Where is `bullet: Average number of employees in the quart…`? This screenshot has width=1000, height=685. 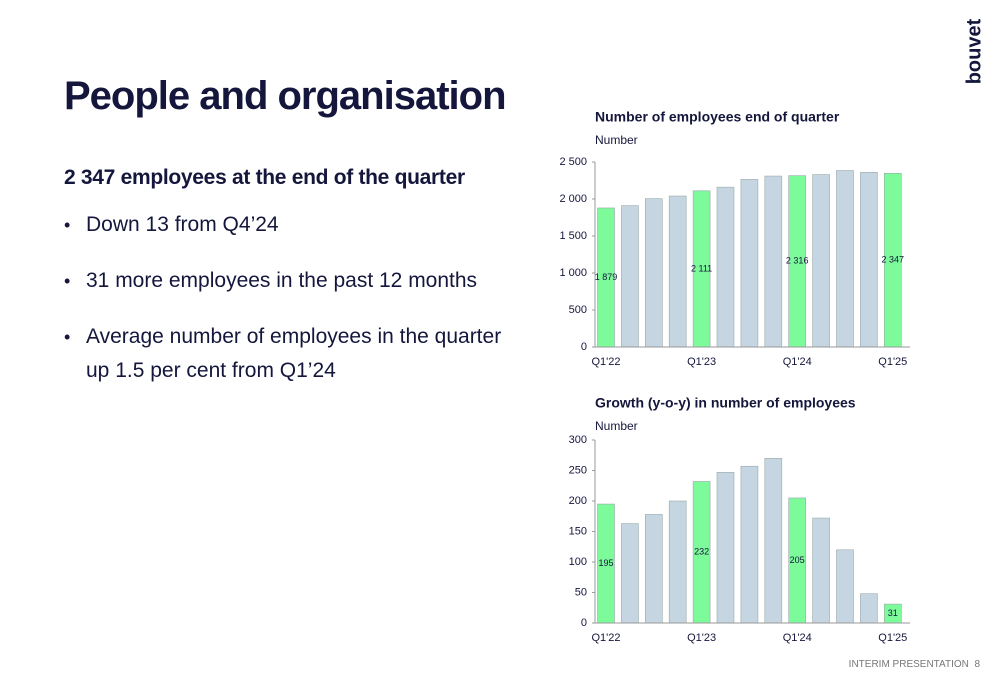 bullet: Average number of employees in the quart… is located at coordinates (284, 354).